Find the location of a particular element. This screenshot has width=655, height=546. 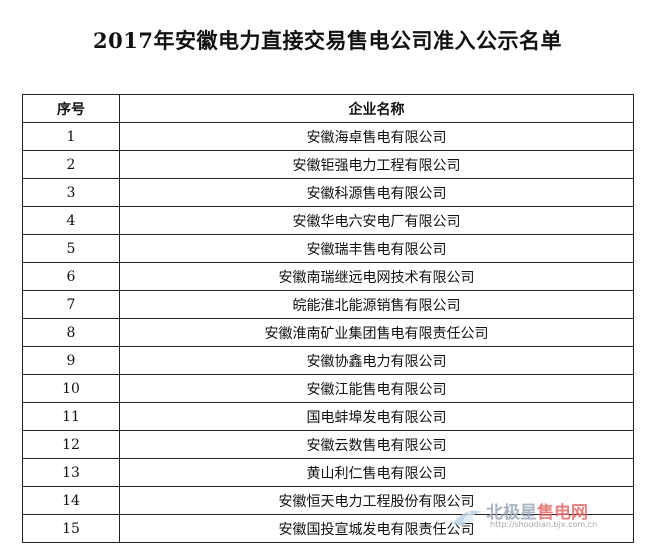

row-index: 1 is located at coordinates (71, 136).